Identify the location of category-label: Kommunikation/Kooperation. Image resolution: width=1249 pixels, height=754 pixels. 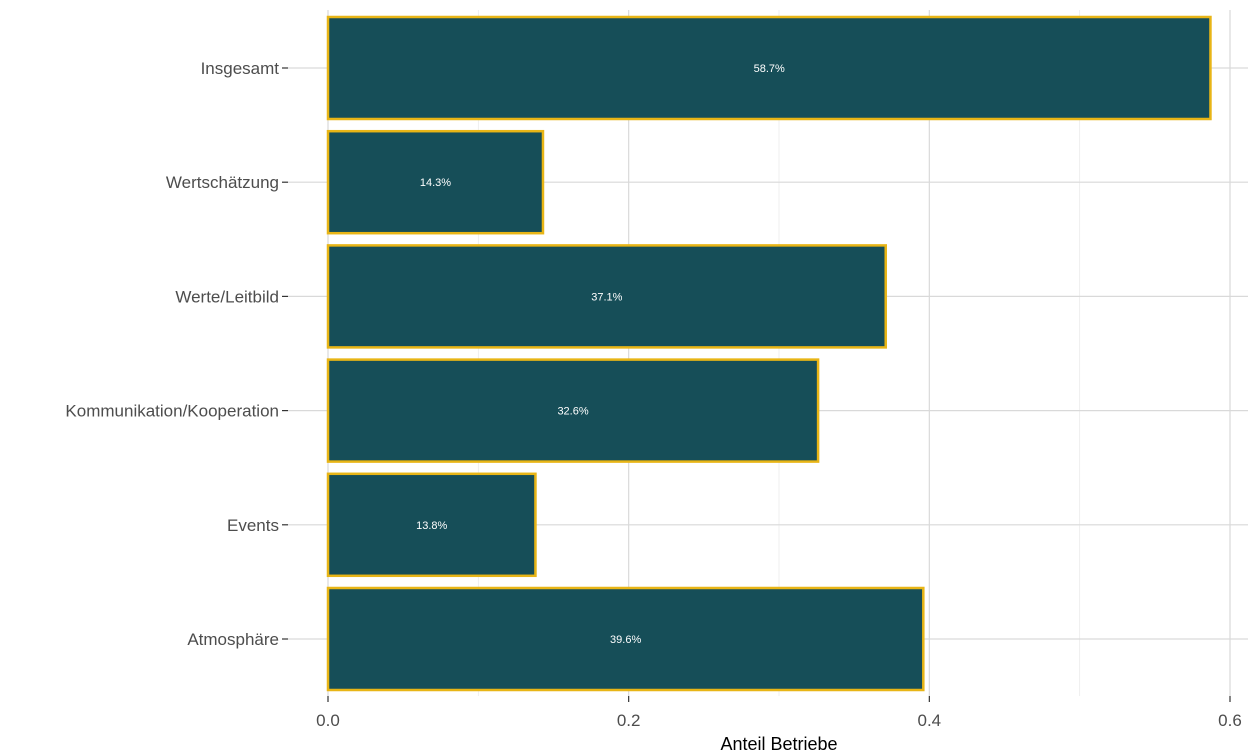
(172, 411).